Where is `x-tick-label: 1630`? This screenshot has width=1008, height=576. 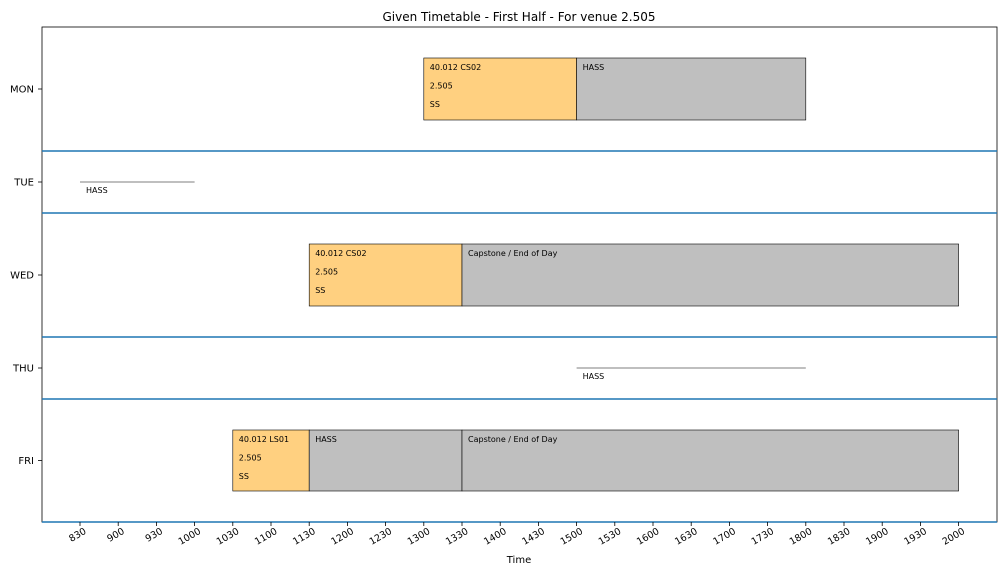 x-tick-label: 1630 is located at coordinates (686, 537).